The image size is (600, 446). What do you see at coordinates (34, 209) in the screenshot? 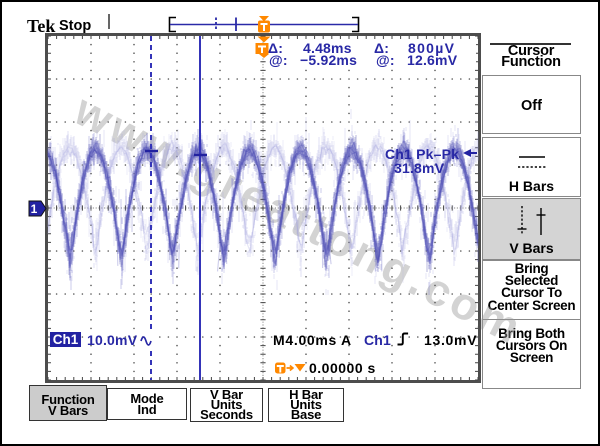
I see `svg-text: 1` at bounding box center [34, 209].